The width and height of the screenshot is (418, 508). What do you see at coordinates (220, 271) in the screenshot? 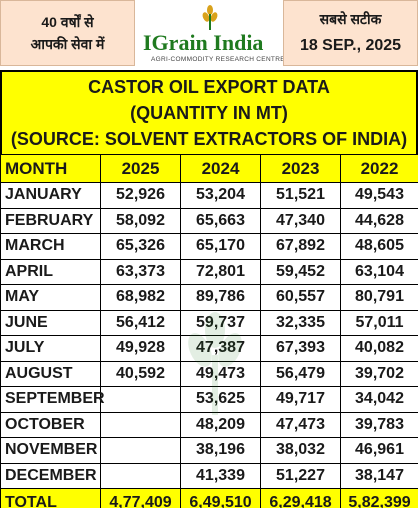
I see `value-cell: 72,801` at bounding box center [220, 271].